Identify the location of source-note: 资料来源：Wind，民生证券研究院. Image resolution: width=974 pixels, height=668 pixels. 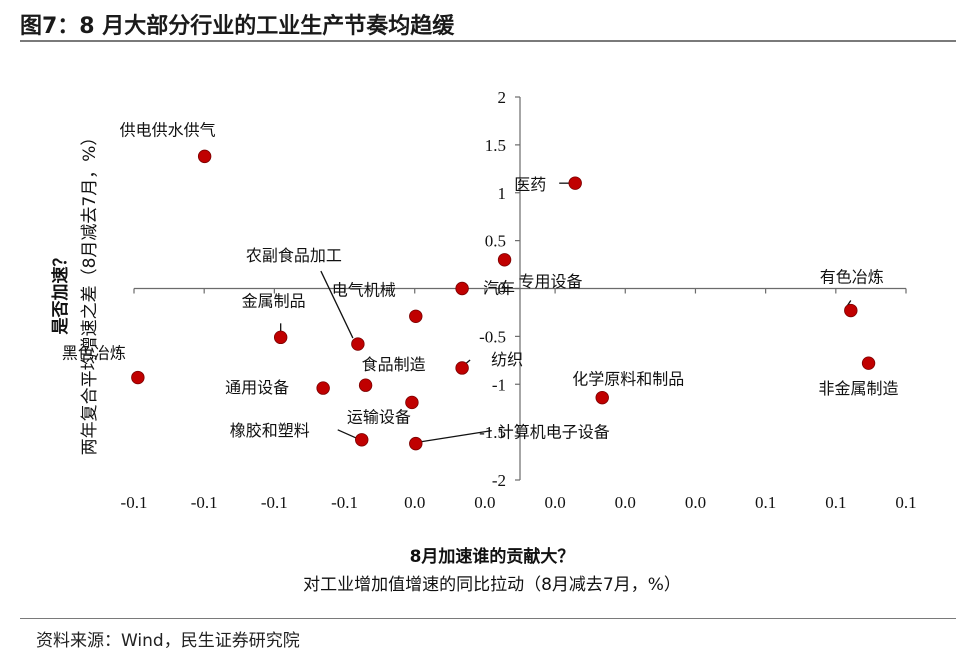
(168, 641).